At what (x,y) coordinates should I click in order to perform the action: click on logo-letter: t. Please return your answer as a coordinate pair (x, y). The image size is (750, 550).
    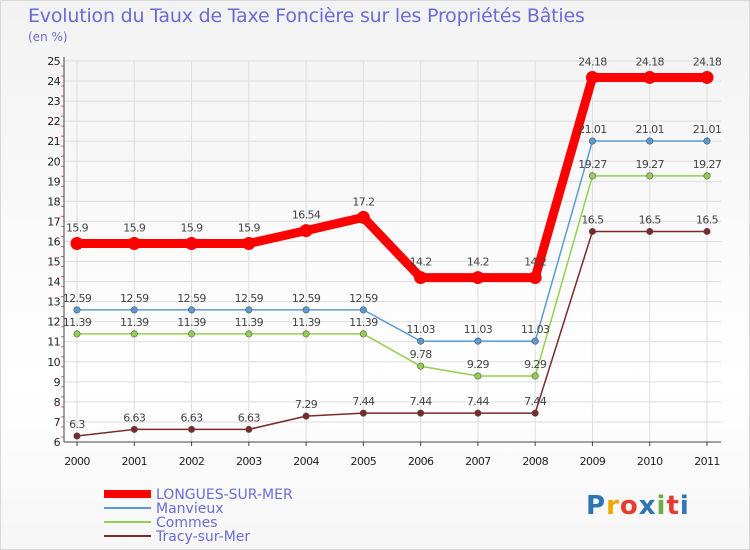
    Looking at the image, I should click on (673, 506).